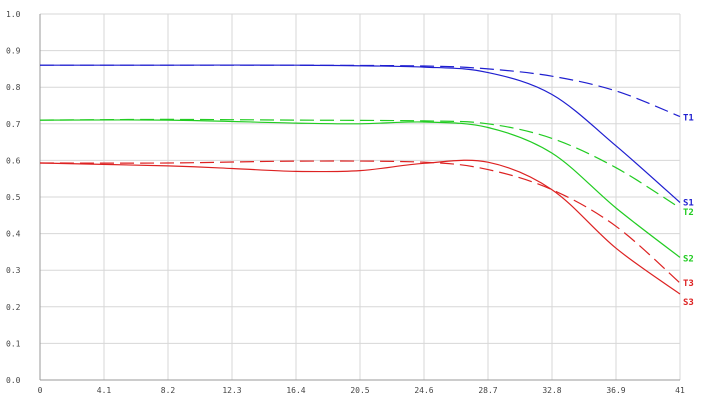 This screenshot has height=395, width=714. What do you see at coordinates (13, 14) in the screenshot?
I see `y-tick-label: 1.0` at bounding box center [13, 14].